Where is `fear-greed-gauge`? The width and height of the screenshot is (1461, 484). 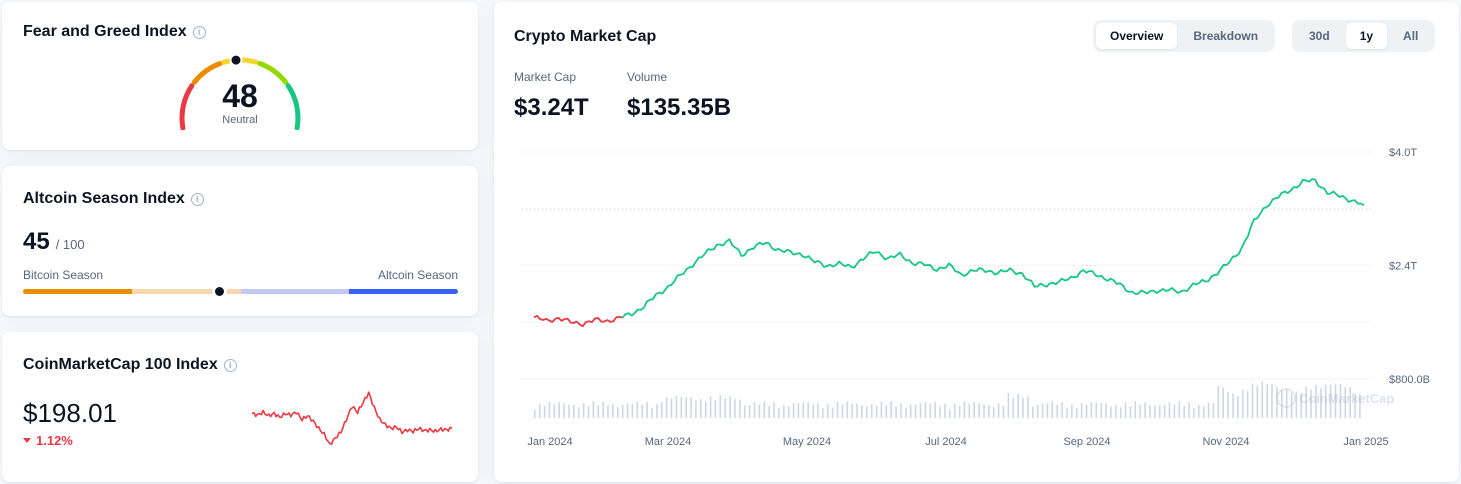
fear-greed-gauge is located at coordinates (240, 91).